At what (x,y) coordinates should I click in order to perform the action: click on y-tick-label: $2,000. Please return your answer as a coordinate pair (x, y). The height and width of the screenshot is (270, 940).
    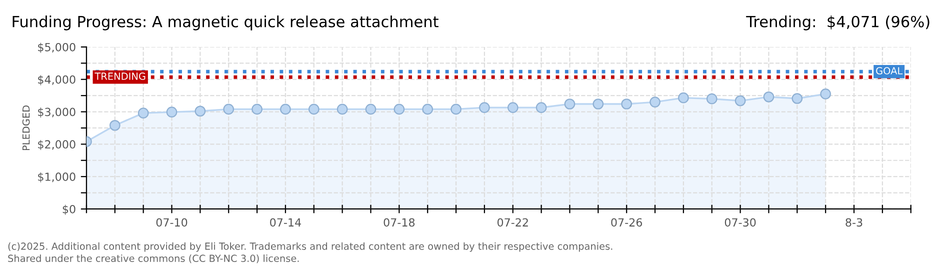
    Looking at the image, I should click on (57, 145).